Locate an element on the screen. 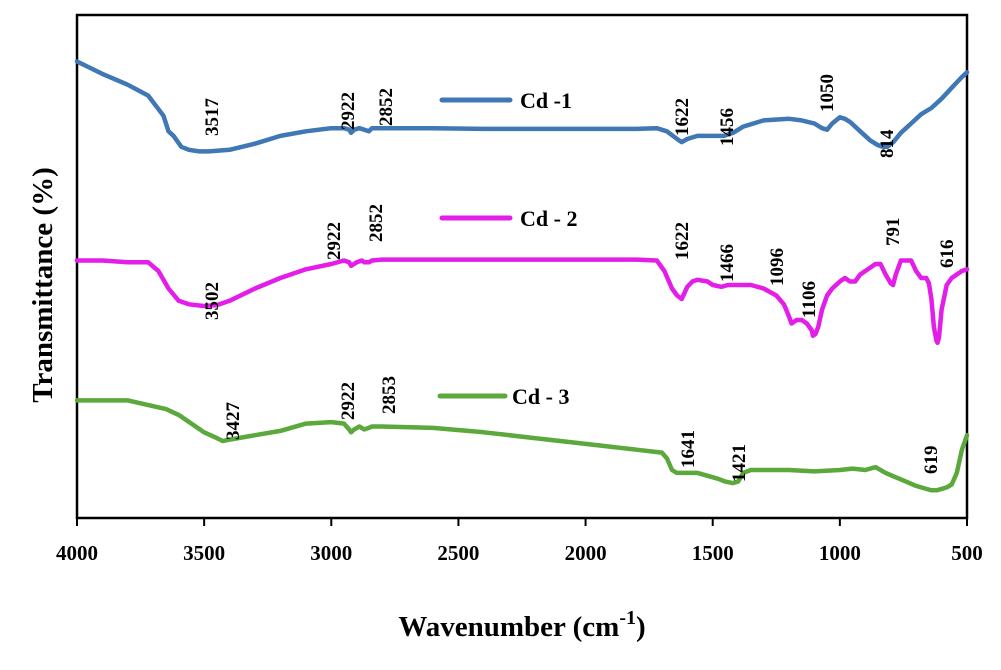 This screenshot has width=1001, height=670. peak-label: 791 is located at coordinates (893, 232).